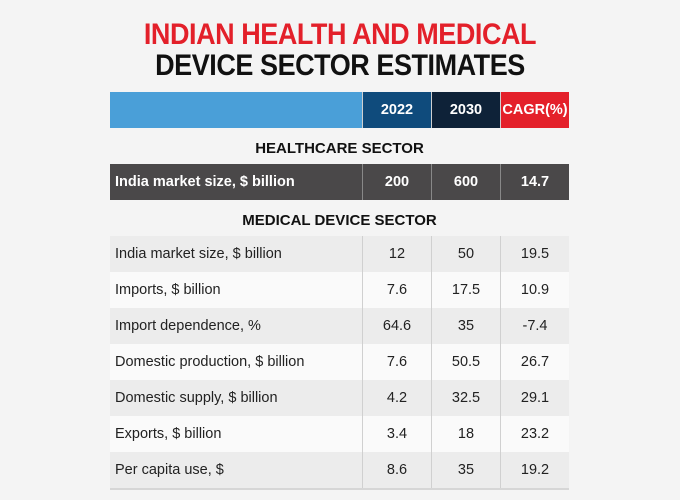 Image resolution: width=680 pixels, height=500 pixels. What do you see at coordinates (339, 435) in the screenshot?
I see `table-row: Exports, $ billion 3.4 18 23.2` at bounding box center [339, 435].